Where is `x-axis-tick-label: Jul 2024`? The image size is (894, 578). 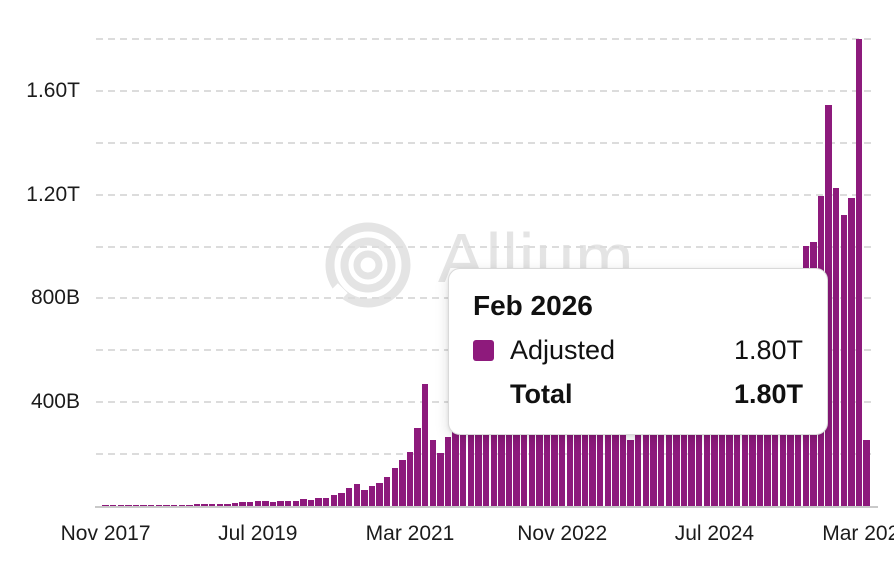
x-axis-tick-label: Jul 2024 is located at coordinates (714, 533).